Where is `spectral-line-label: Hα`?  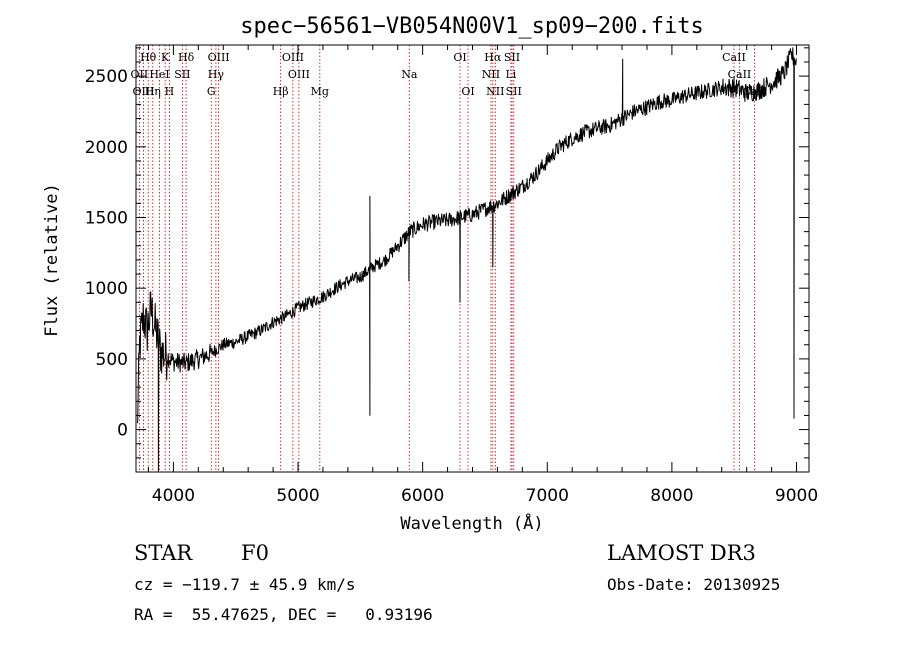
spectral-line-label: Hα is located at coordinates (493, 57).